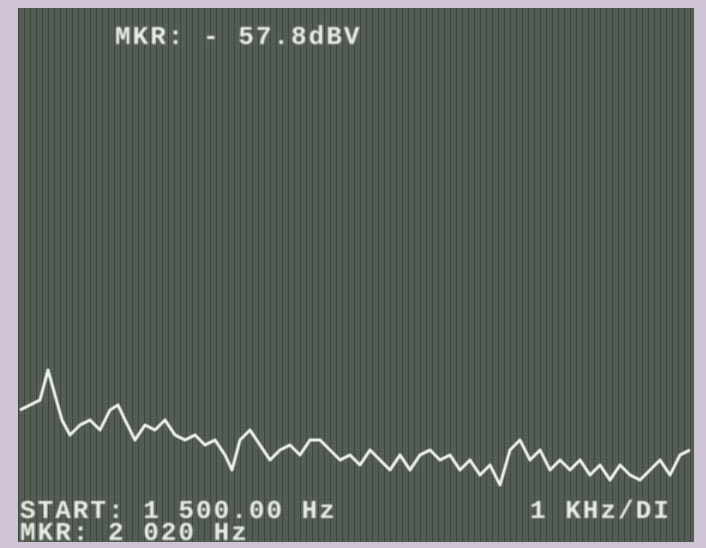  Describe the element at coordinates (238, 37) in the screenshot. I see `marker-readout: MKR: - 57.8dBV` at that location.